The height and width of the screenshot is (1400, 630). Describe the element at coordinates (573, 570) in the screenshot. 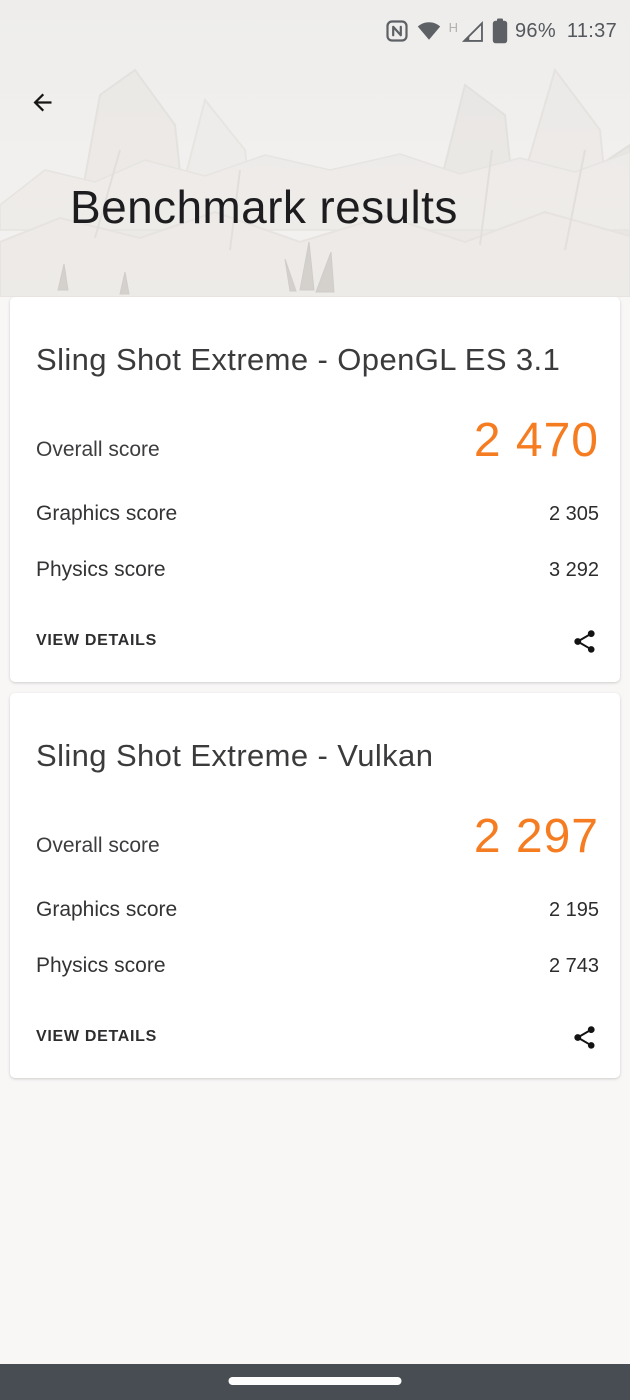

I see `physics-score-value: 3 292` at that location.